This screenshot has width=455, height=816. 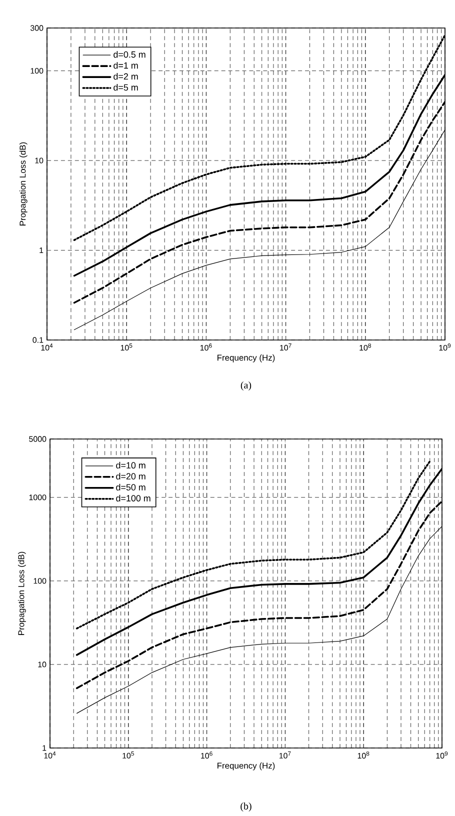 I want to click on text: (b), so click(x=246, y=807).